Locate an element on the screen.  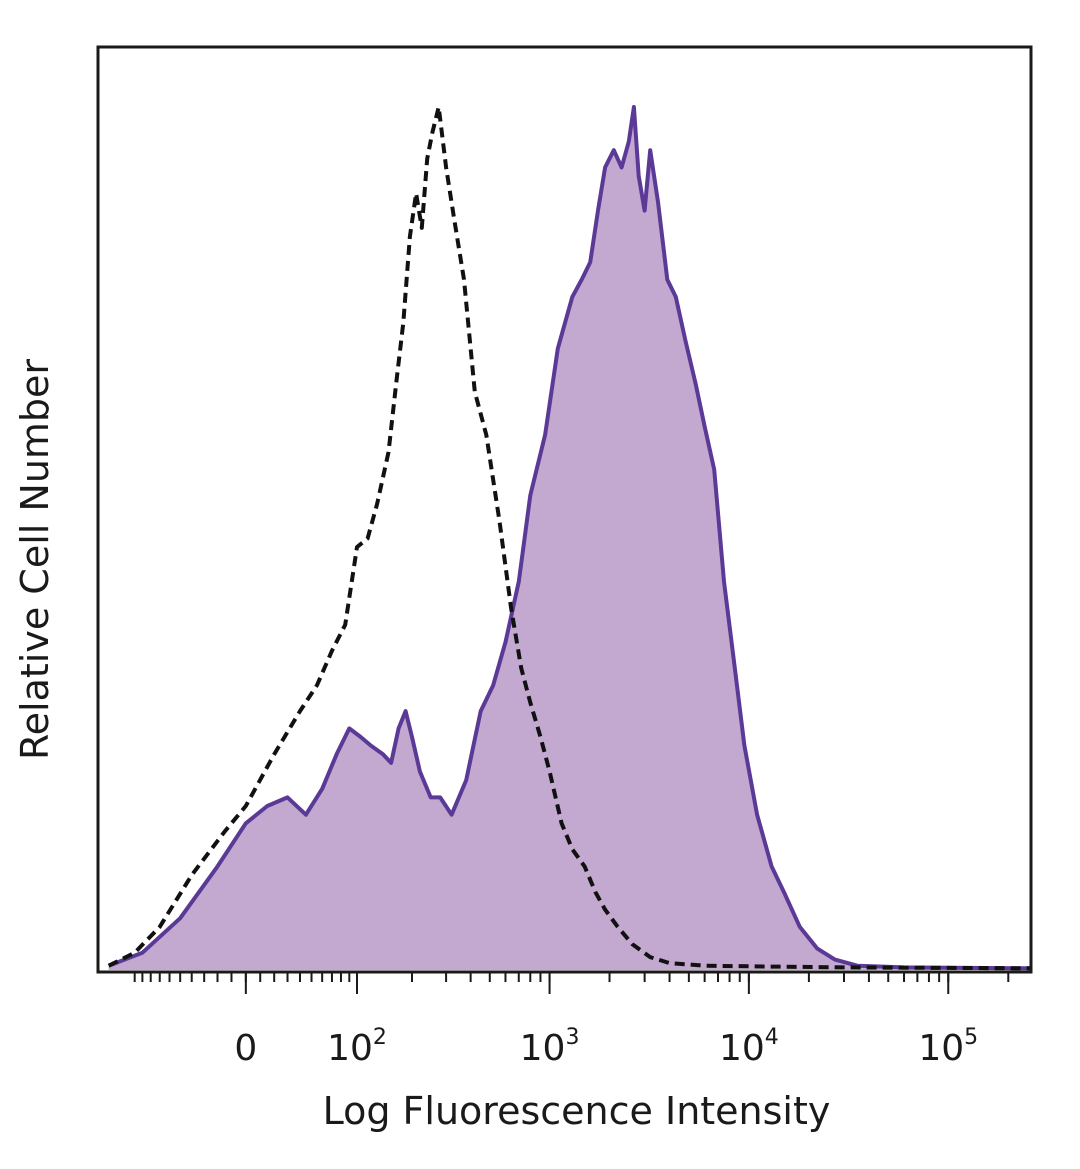
x-tick-label: 102 is located at coordinates (357, 1047).